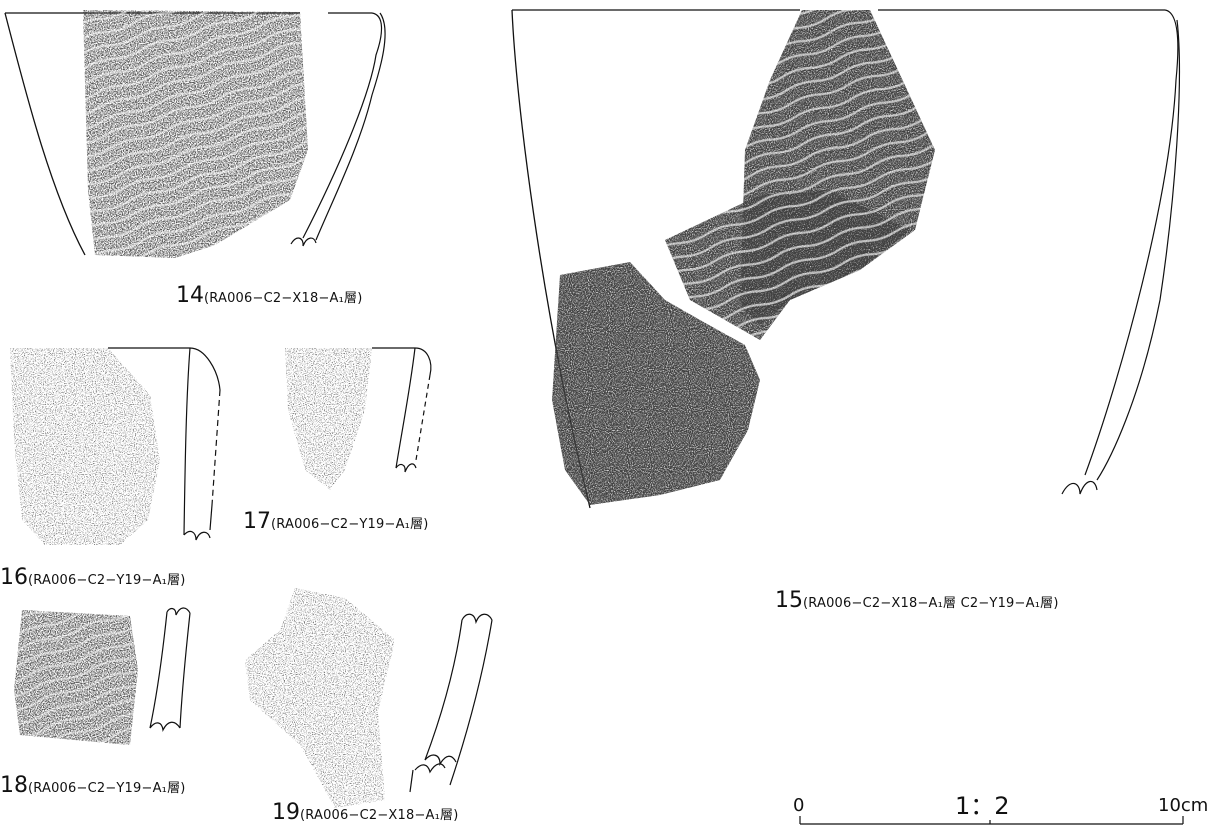 Image resolution: width=1210 pixels, height=831 pixels. What do you see at coordinates (982, 806) in the screenshot?
I see `scale-ratio-label: 1：2` at bounding box center [982, 806].